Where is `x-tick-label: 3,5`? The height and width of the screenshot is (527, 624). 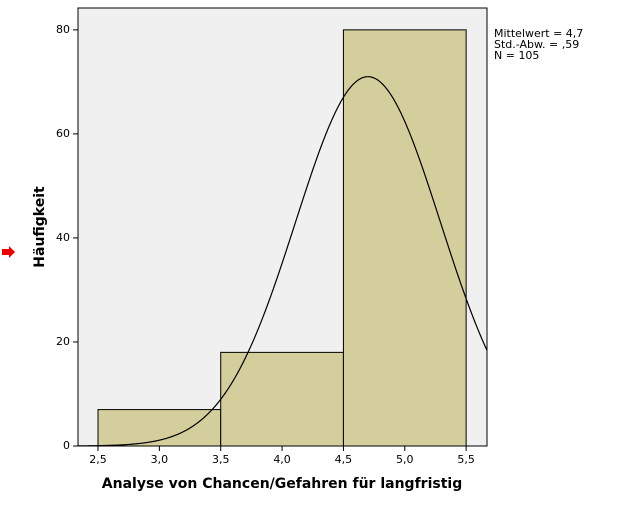 x-tick-label: 3,5 is located at coordinates (221, 459).